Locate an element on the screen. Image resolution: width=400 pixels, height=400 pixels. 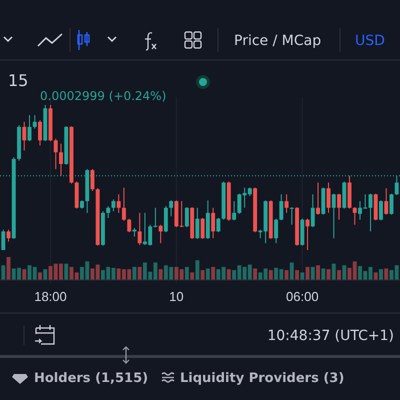
text: USD is located at coordinates (370, 41).